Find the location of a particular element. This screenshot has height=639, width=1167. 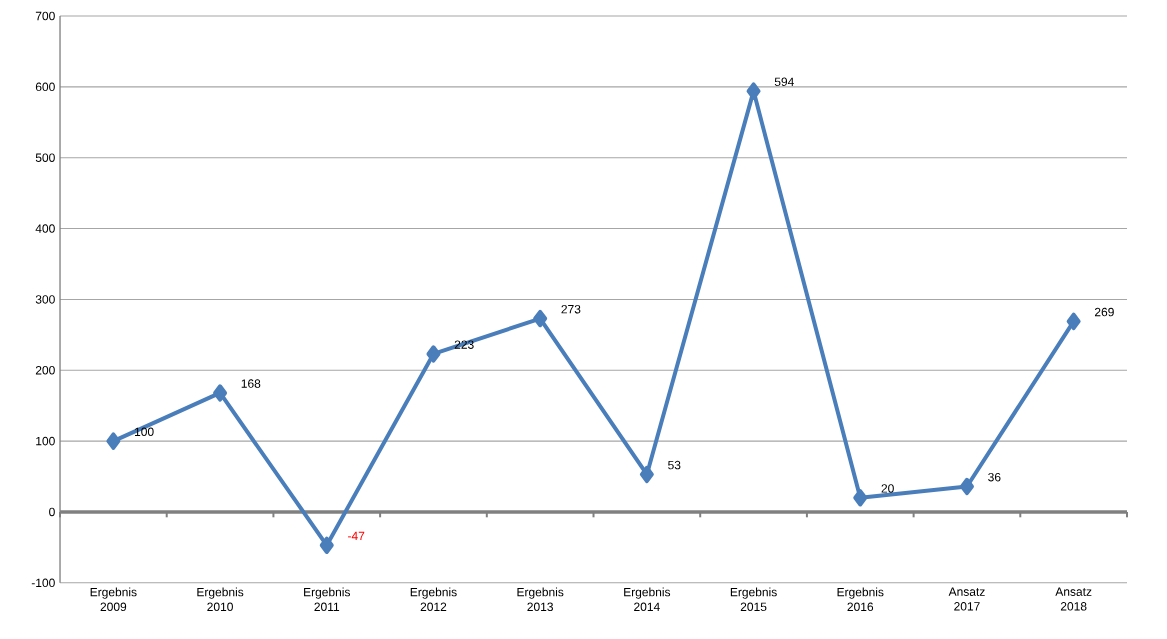

data-label: 273 is located at coordinates (571, 309).